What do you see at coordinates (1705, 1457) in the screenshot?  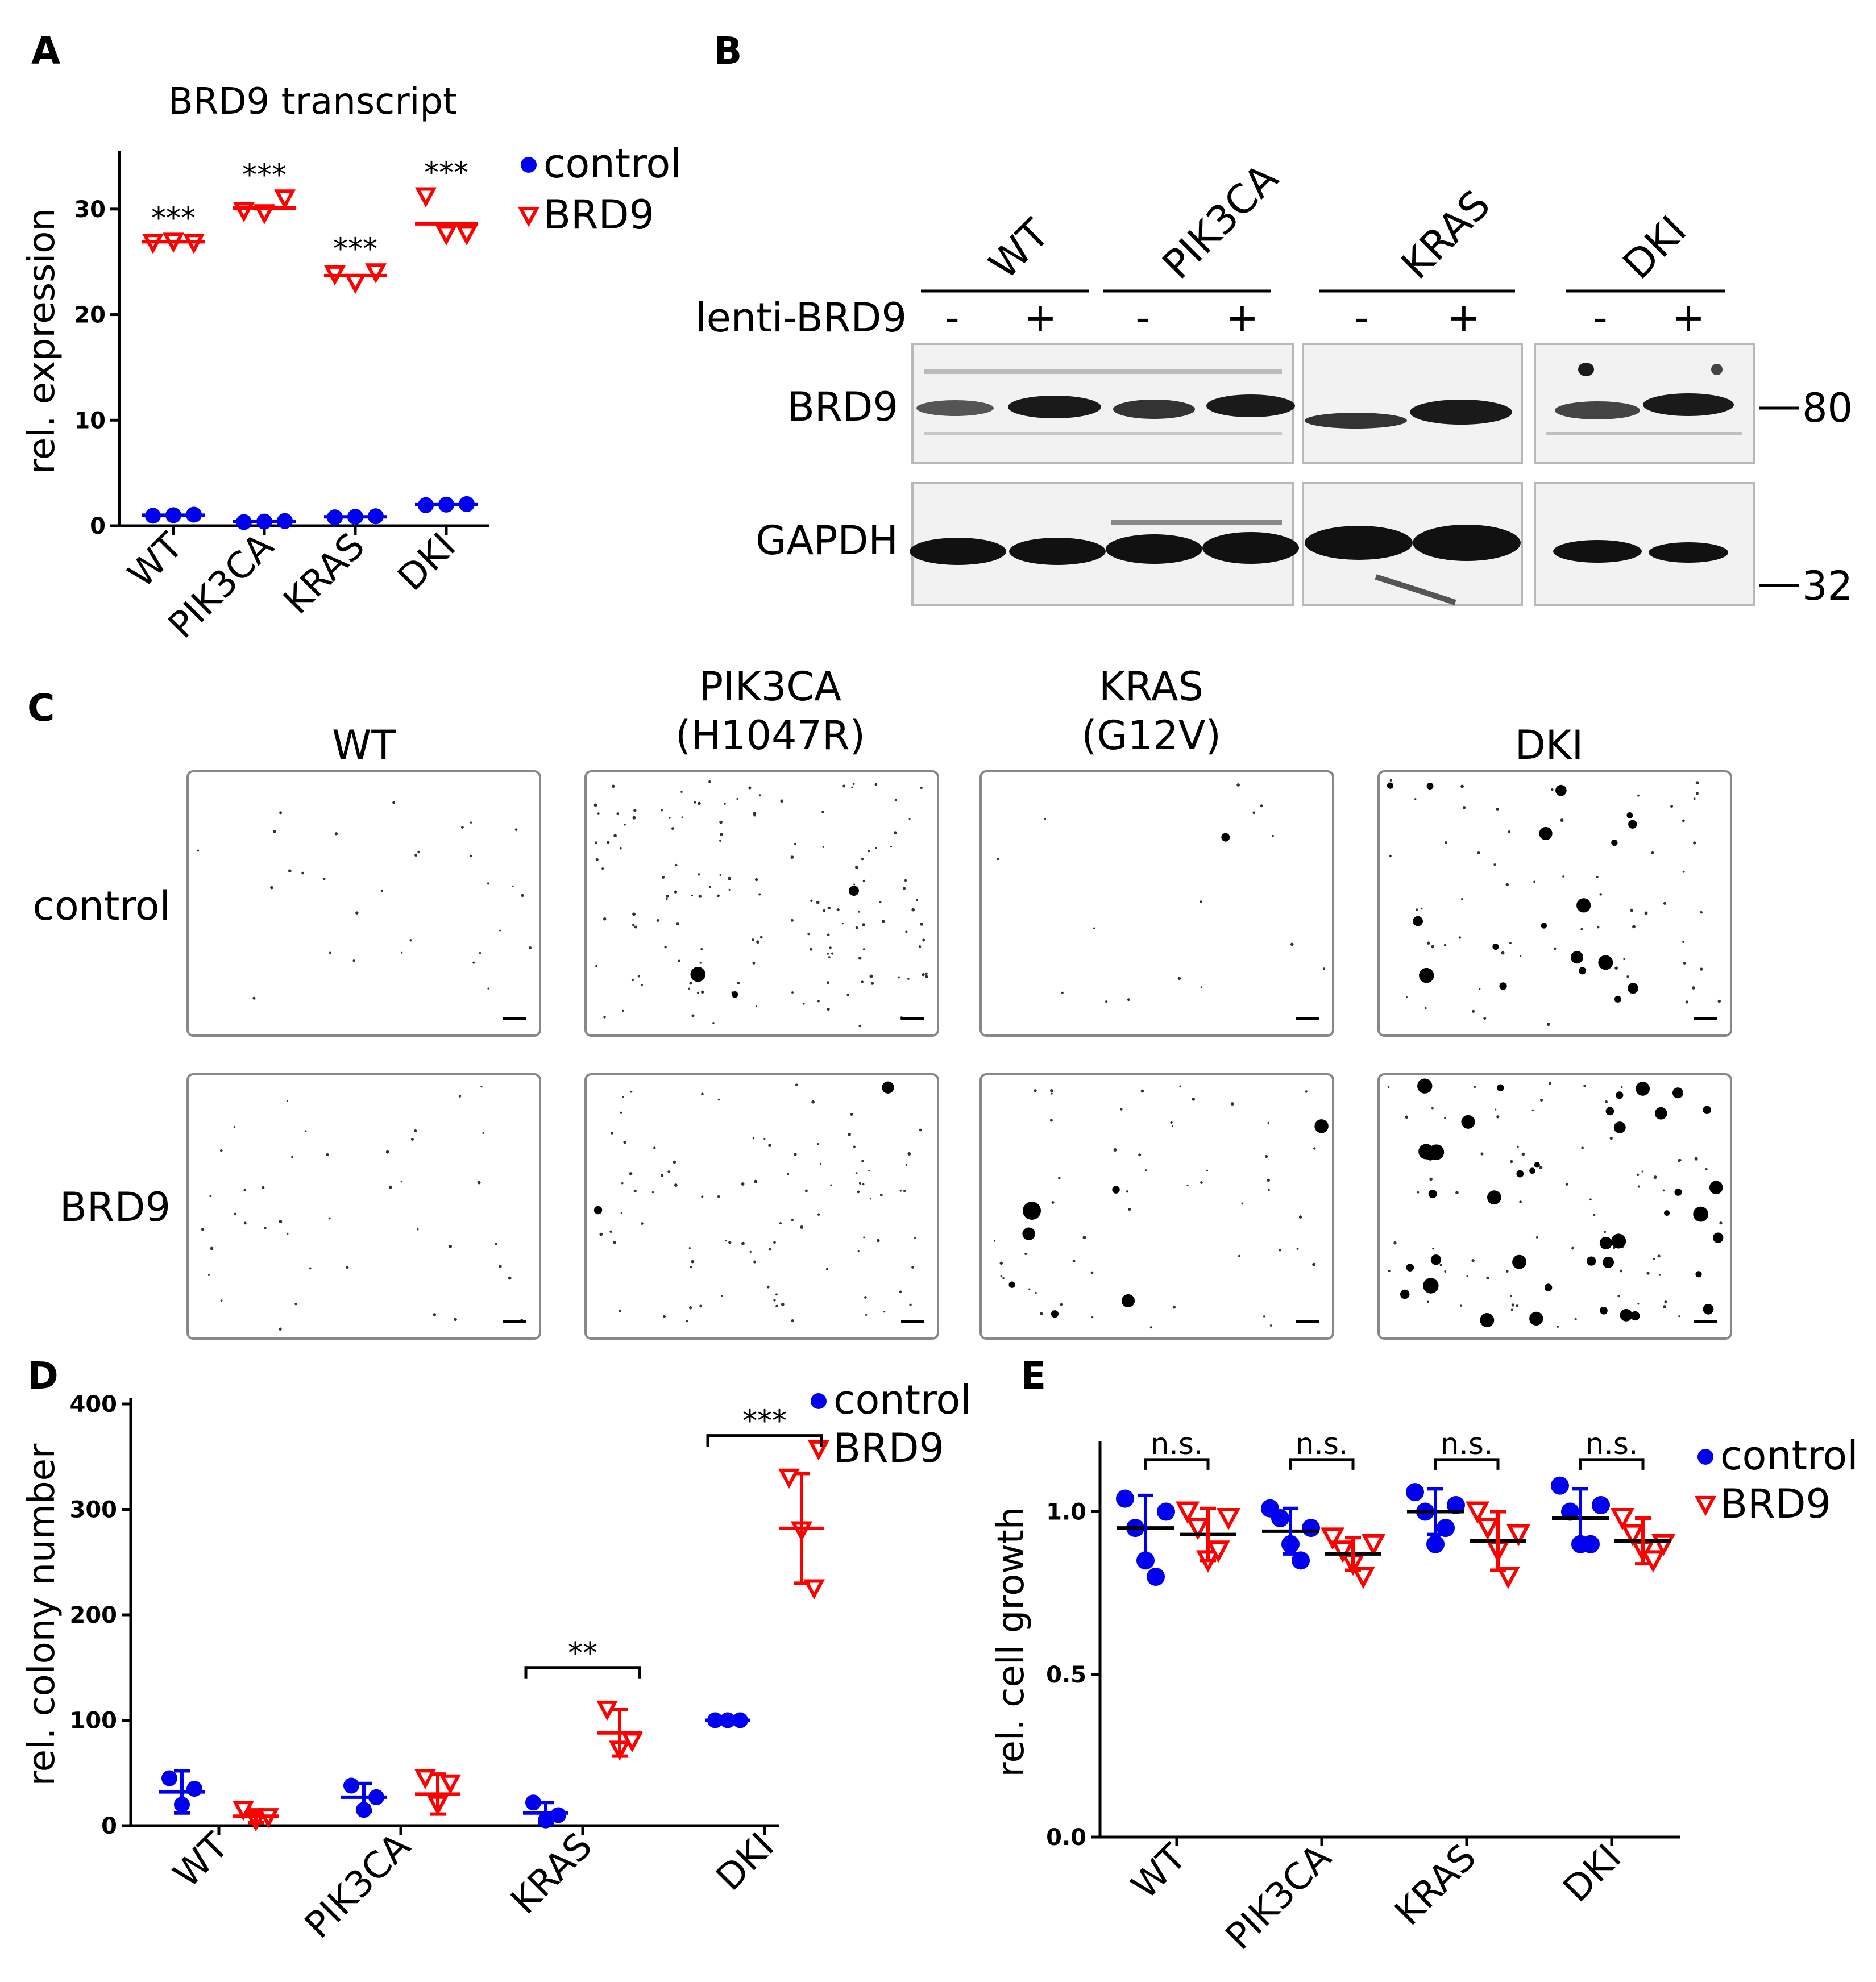 I see `legend-marker-control` at bounding box center [1705, 1457].